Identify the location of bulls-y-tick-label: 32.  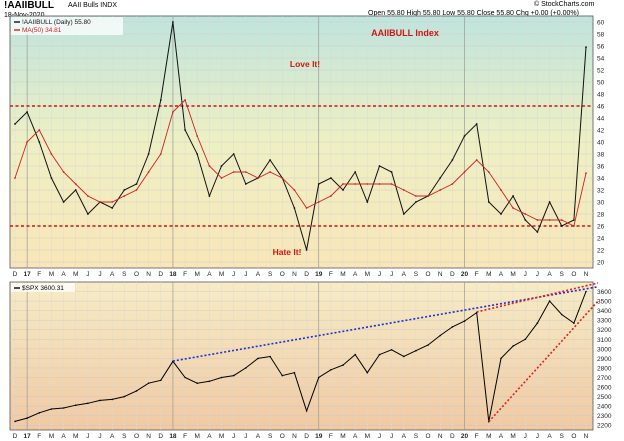
(601, 191).